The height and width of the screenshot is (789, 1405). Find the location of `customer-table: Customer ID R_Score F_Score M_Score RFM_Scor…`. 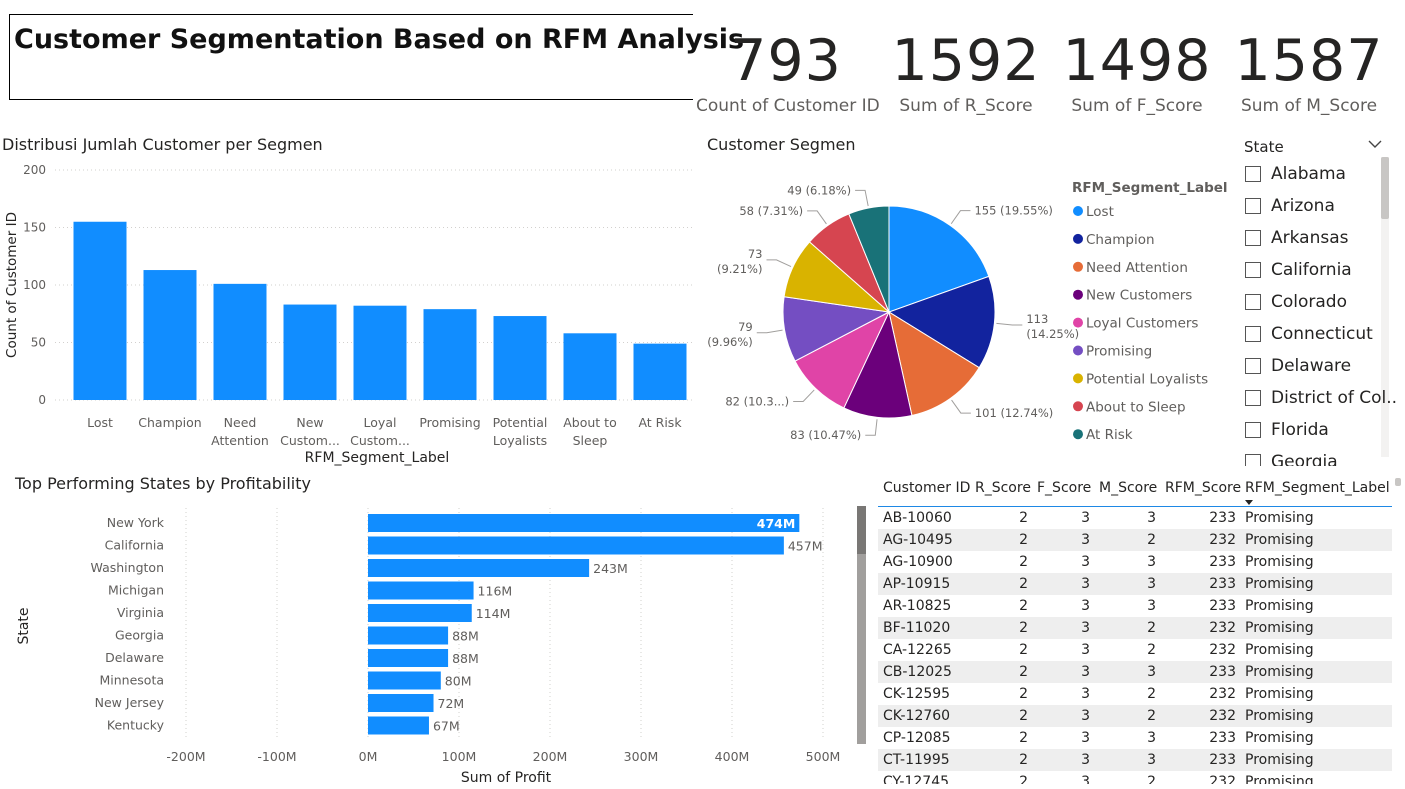

customer-table: Customer ID R_Score F_Score M_Score RFM_Scor… is located at coordinates (1136, 628).